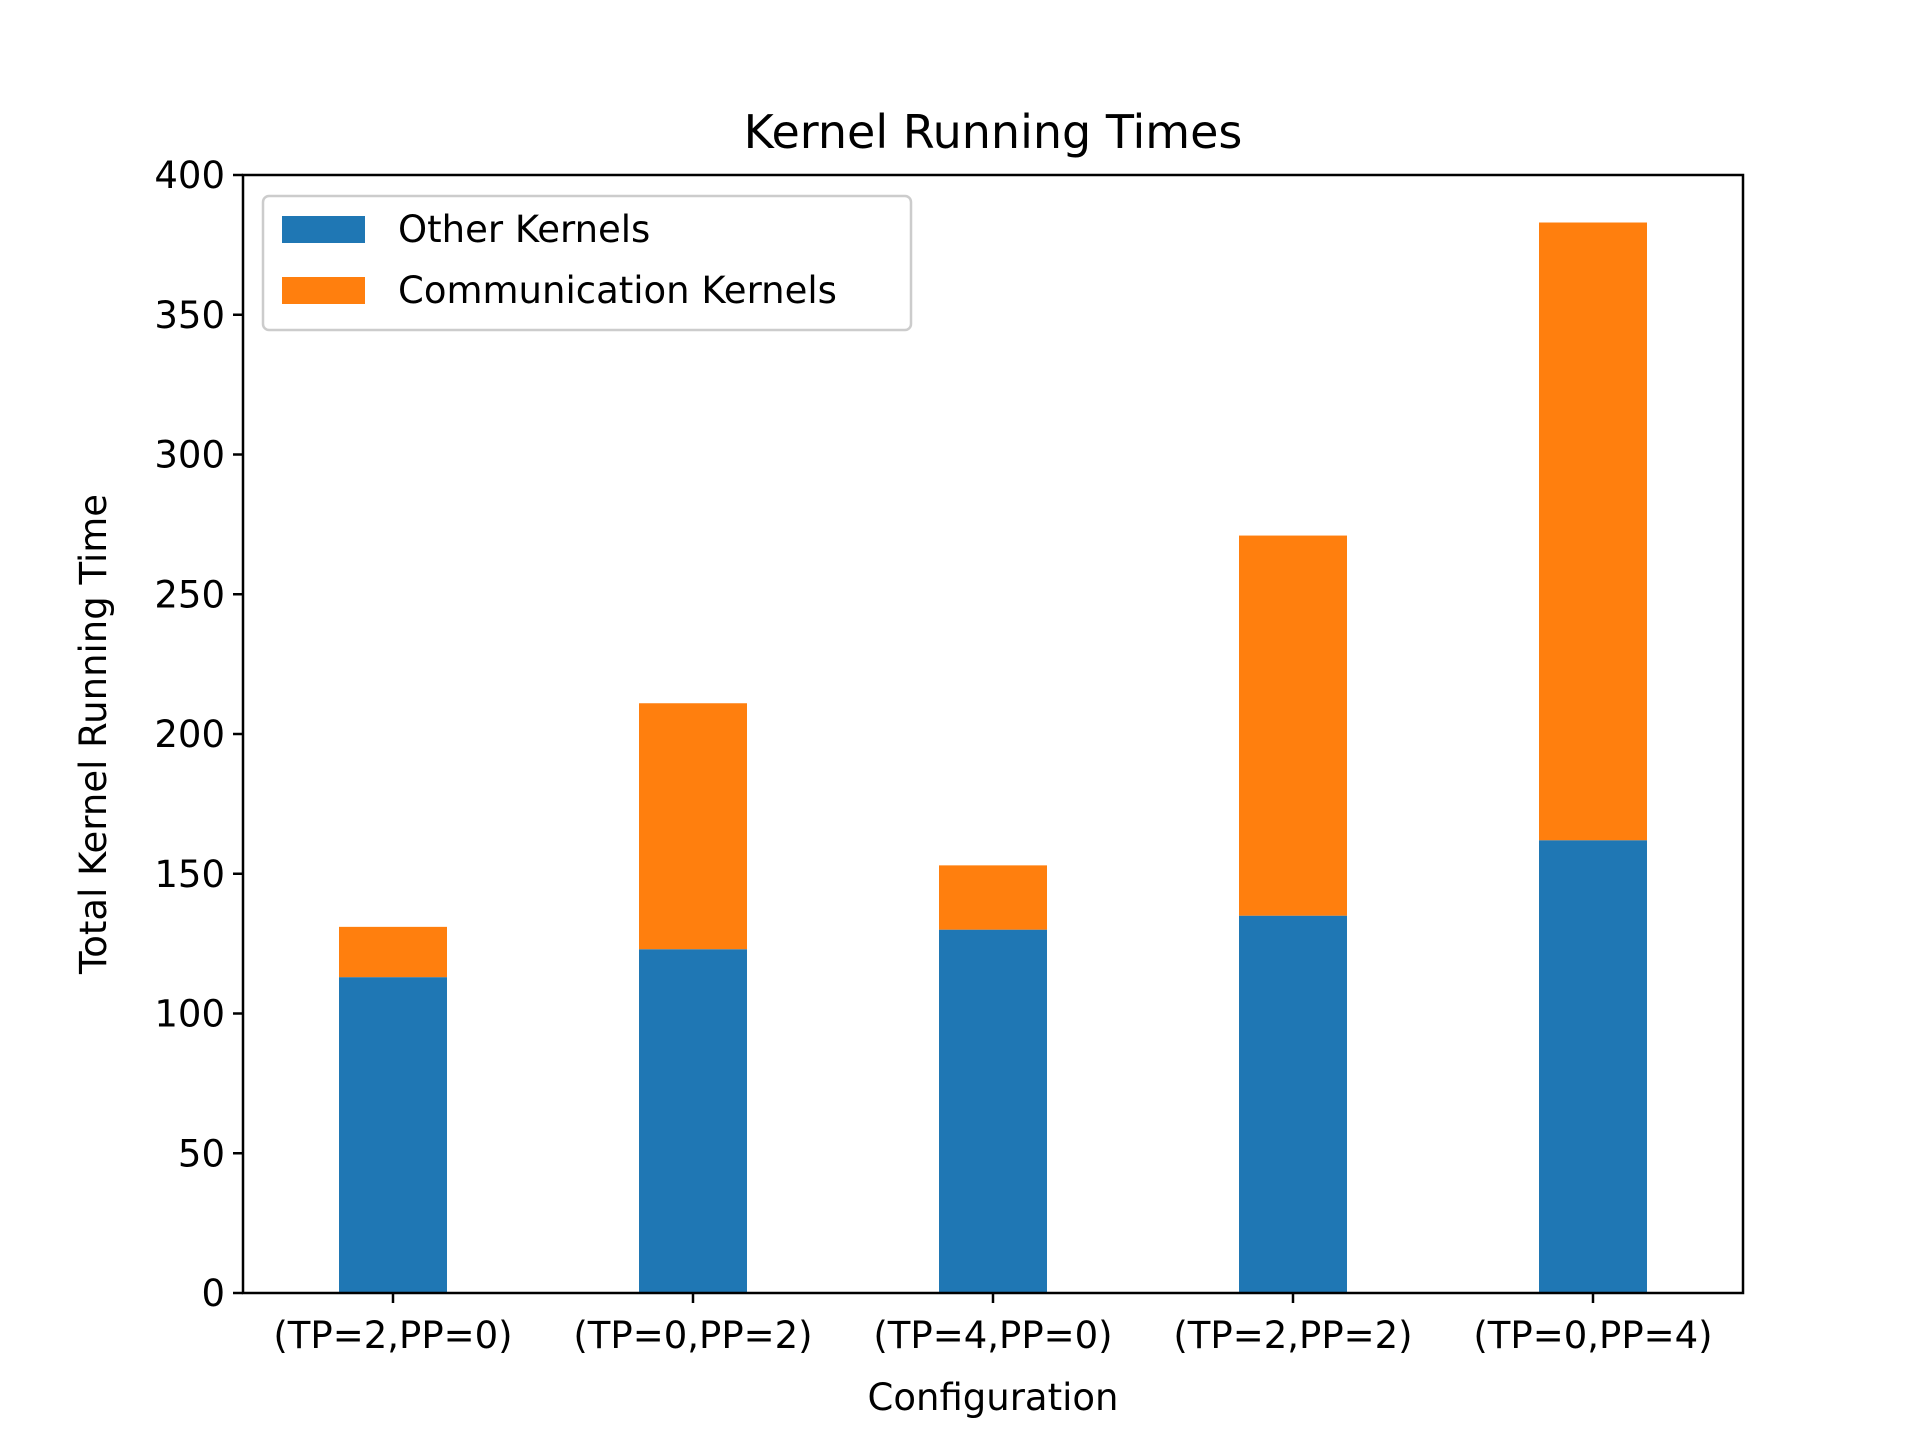  Describe the element at coordinates (993, 132) in the screenshot. I see `chart-title: Kernel Running Times` at that location.